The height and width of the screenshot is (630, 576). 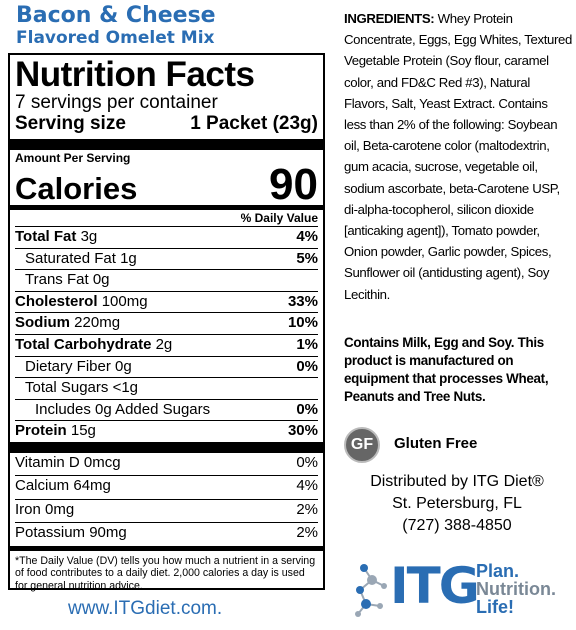 I want to click on nutrient-name: Total Fat, so click(x=46, y=236).